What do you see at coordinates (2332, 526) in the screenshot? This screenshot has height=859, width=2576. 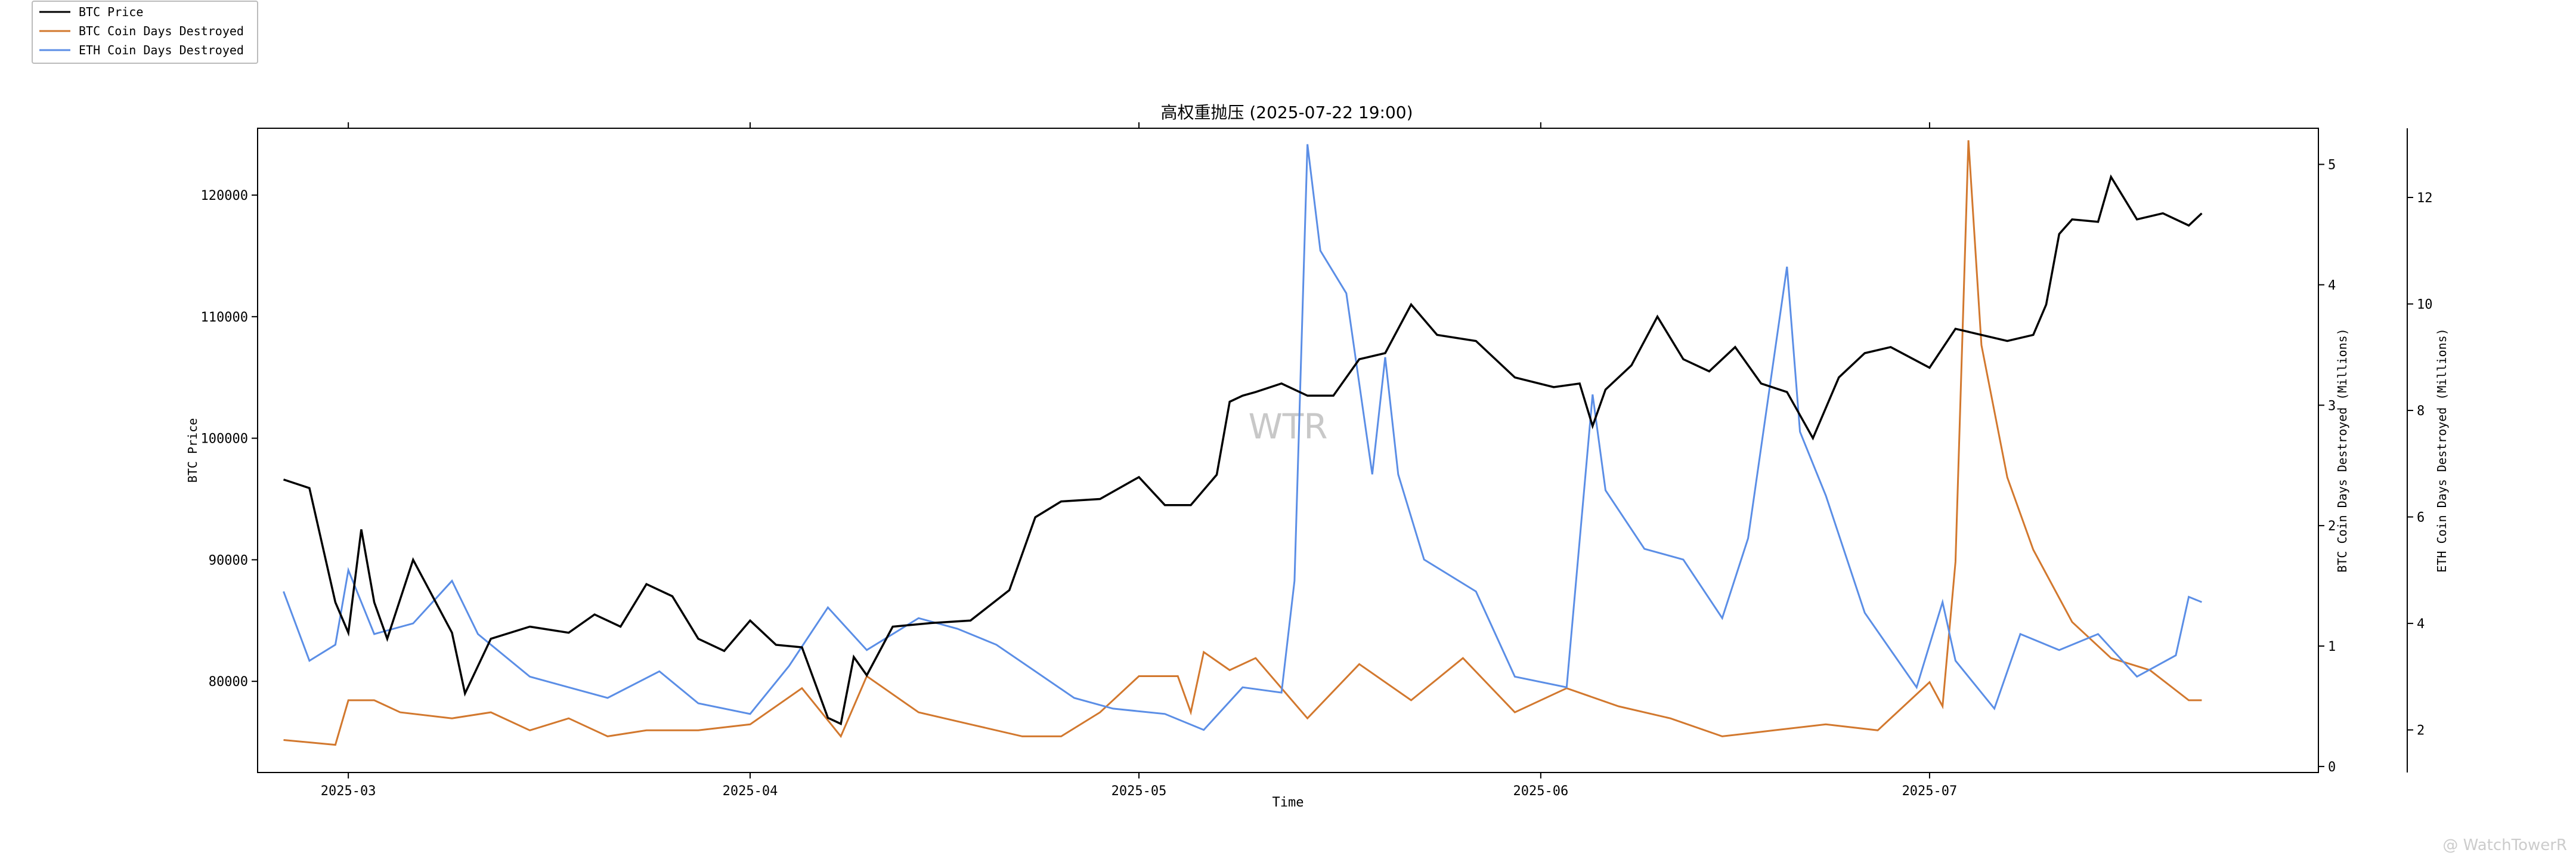 I see `y-tick-label-btc-cdd: 2` at bounding box center [2332, 526].